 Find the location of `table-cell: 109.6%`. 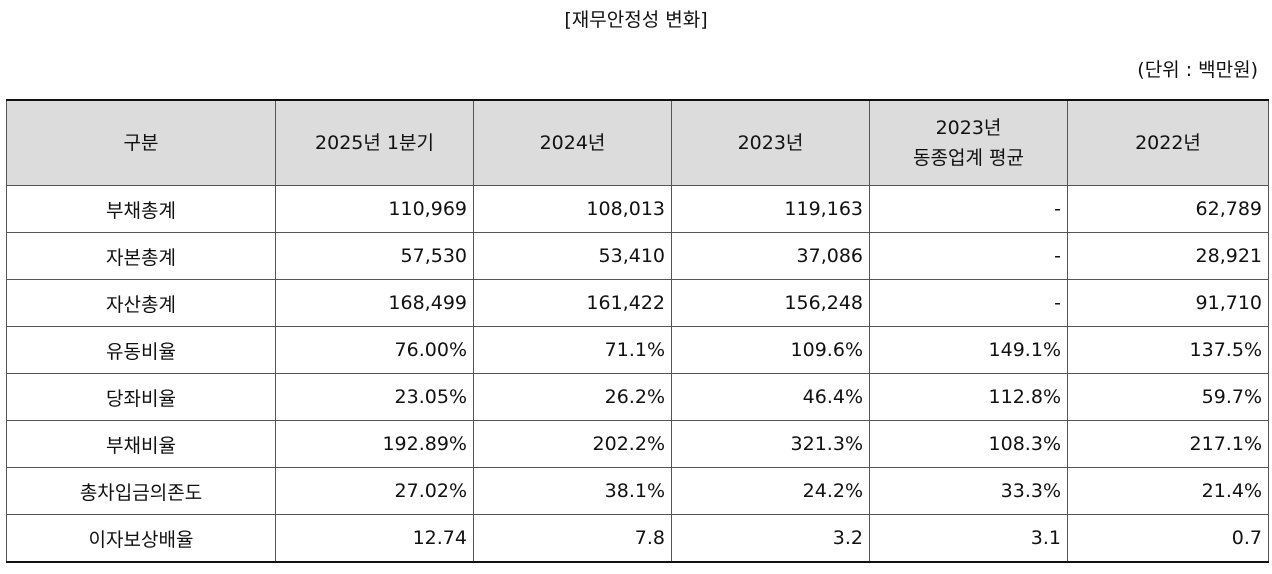

table-cell: 109.6% is located at coordinates (770, 350).